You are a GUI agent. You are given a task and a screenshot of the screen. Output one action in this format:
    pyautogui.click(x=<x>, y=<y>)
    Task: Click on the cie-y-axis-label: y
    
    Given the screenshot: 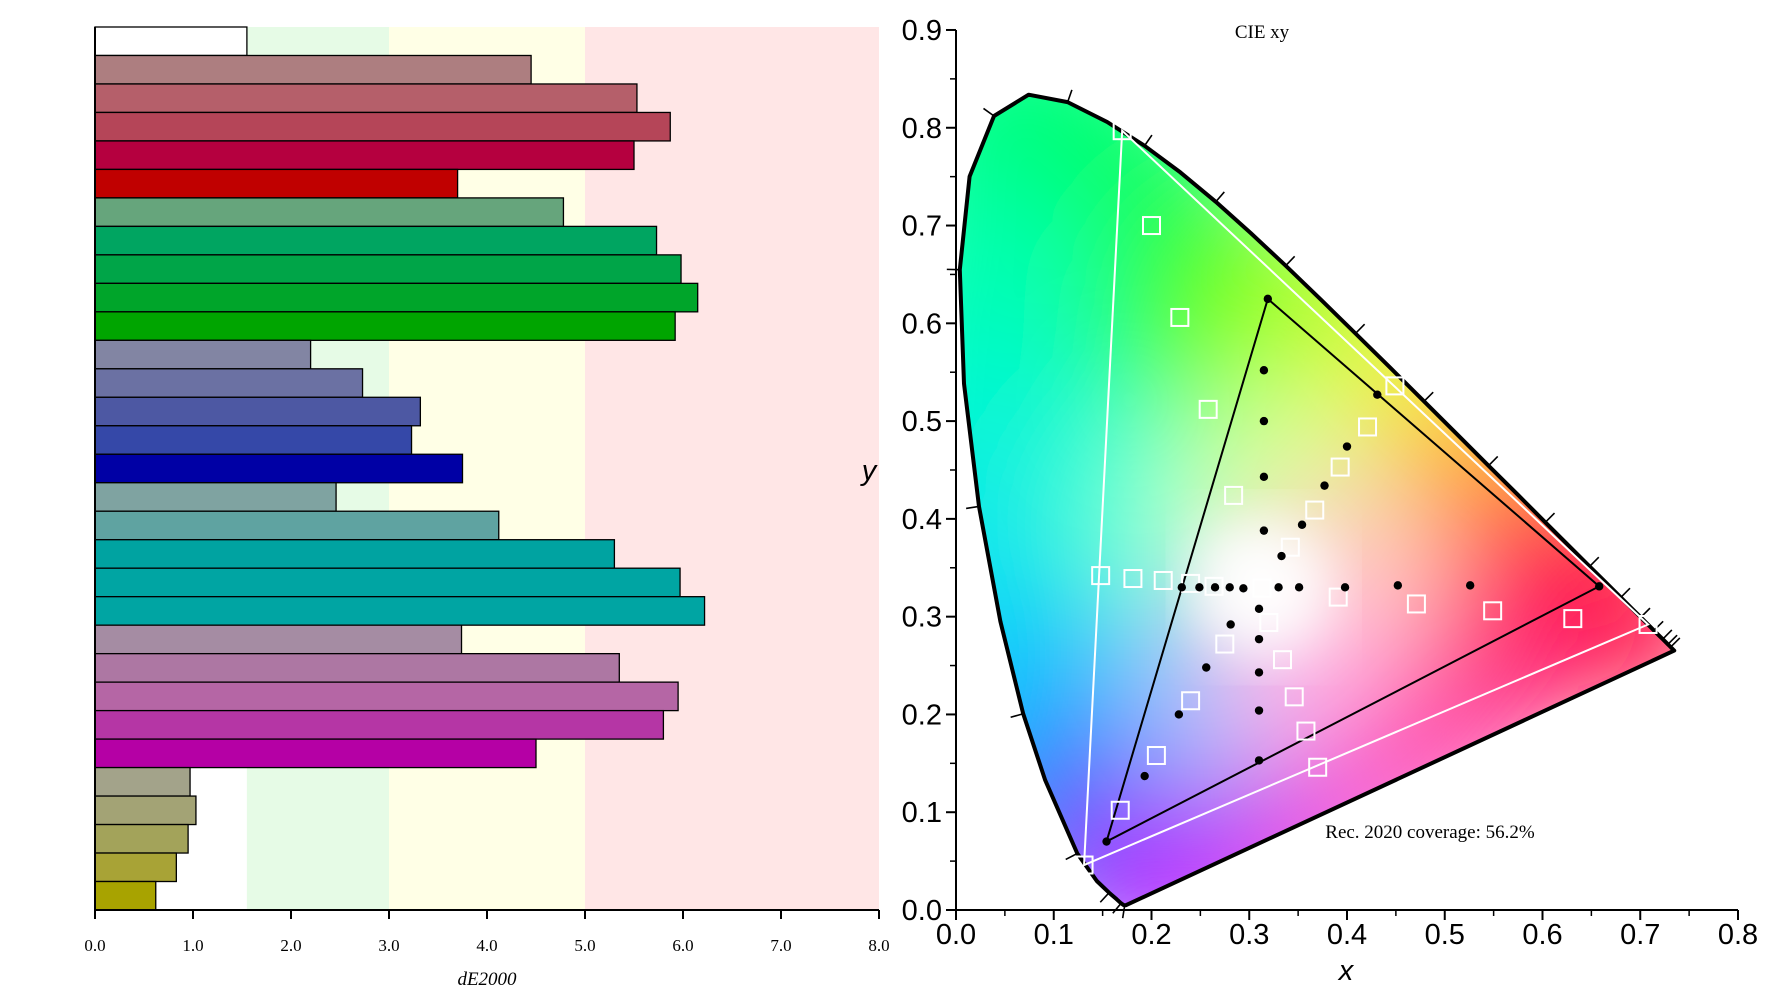 What is the action you would take?
    pyautogui.click(x=869, y=471)
    